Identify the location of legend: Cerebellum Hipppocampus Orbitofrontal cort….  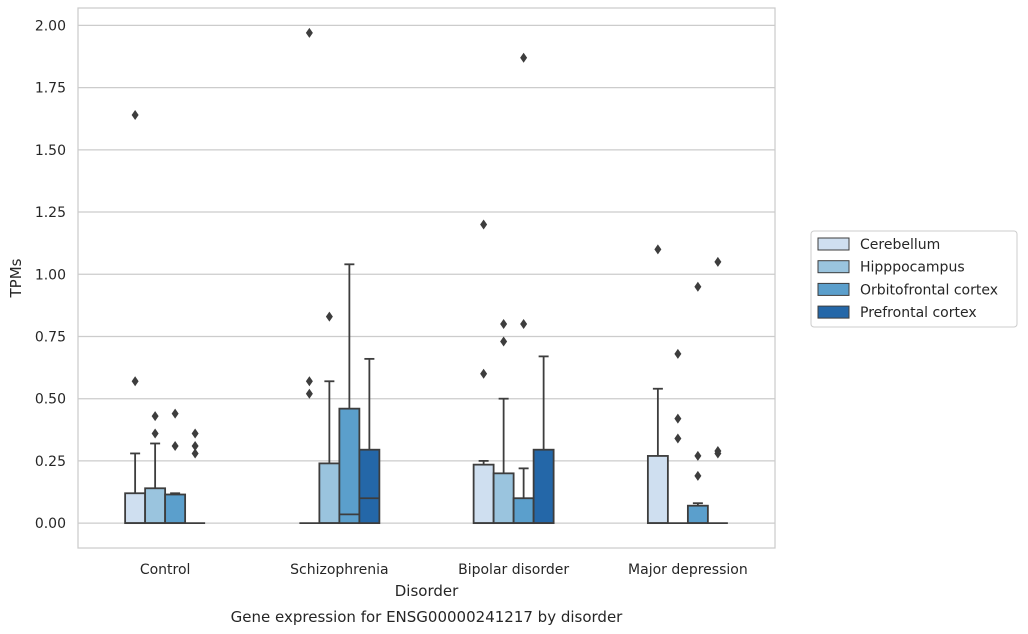
(914, 279).